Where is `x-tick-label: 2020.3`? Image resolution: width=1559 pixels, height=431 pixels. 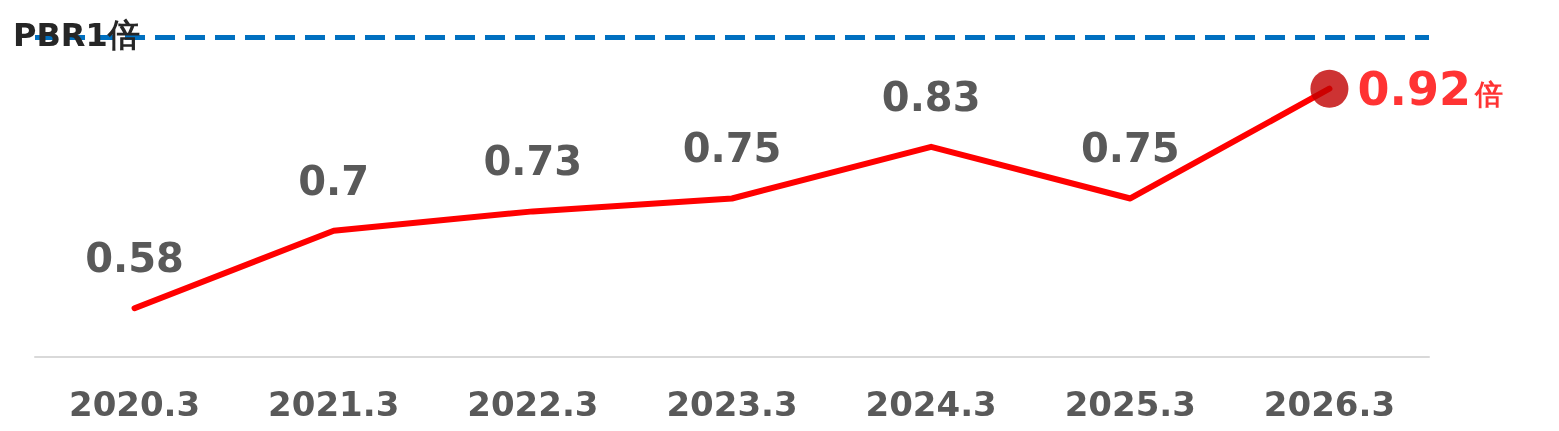
x-tick-label: 2020.3 is located at coordinates (134, 404).